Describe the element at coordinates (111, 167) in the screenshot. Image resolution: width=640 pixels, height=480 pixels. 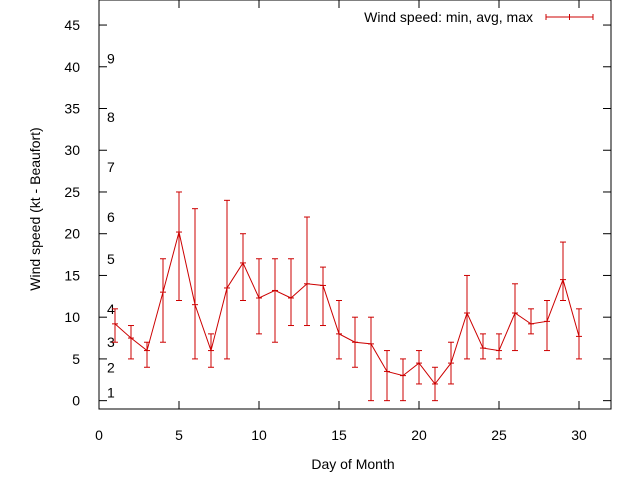
I see `beaufort-label: 7` at that location.